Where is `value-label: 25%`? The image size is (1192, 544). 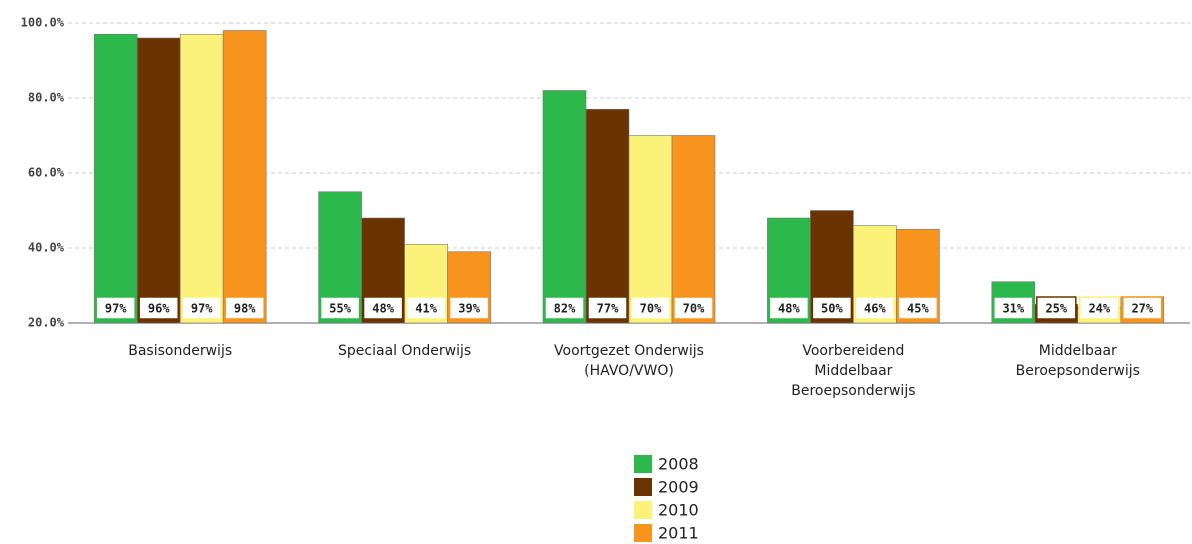 value-label: 25% is located at coordinates (1056, 309).